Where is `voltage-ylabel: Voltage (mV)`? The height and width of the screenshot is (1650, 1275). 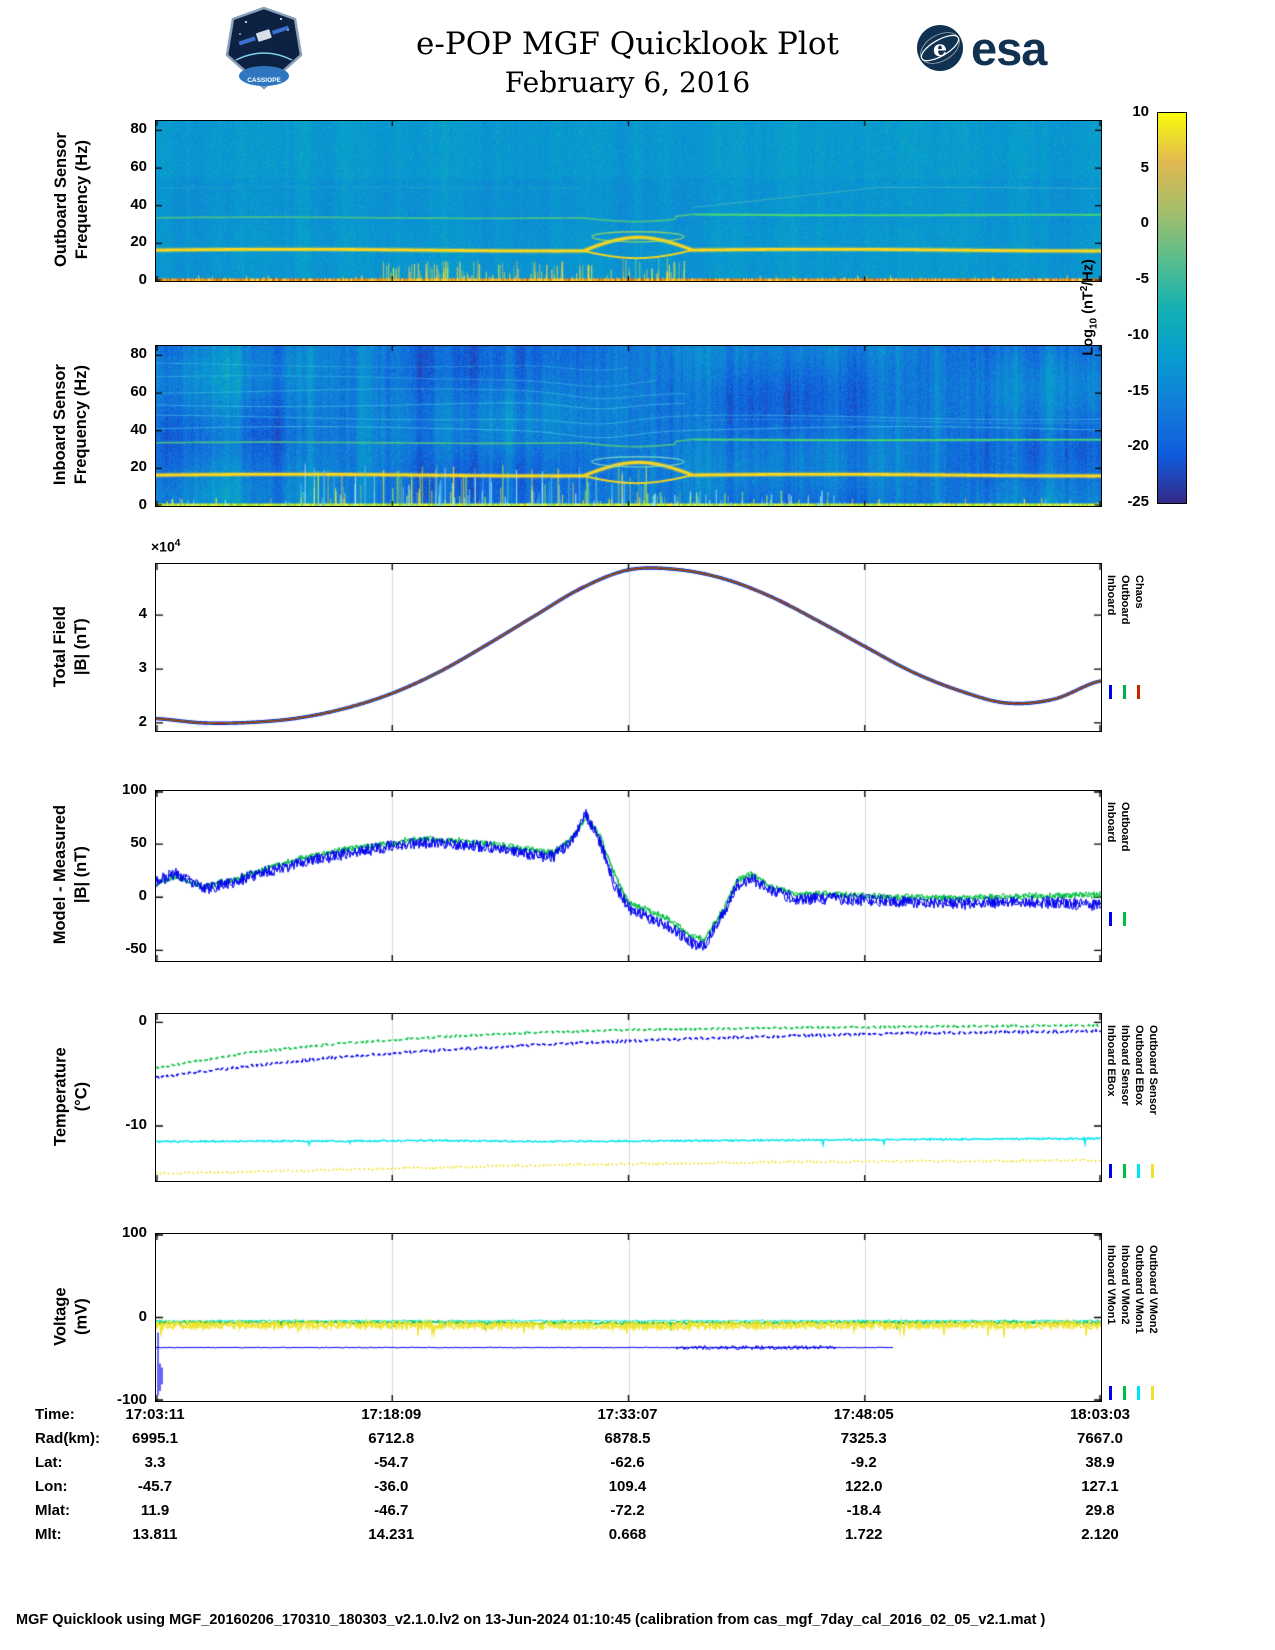
voltage-ylabel: Voltage (mV) is located at coordinates (71, 1316).